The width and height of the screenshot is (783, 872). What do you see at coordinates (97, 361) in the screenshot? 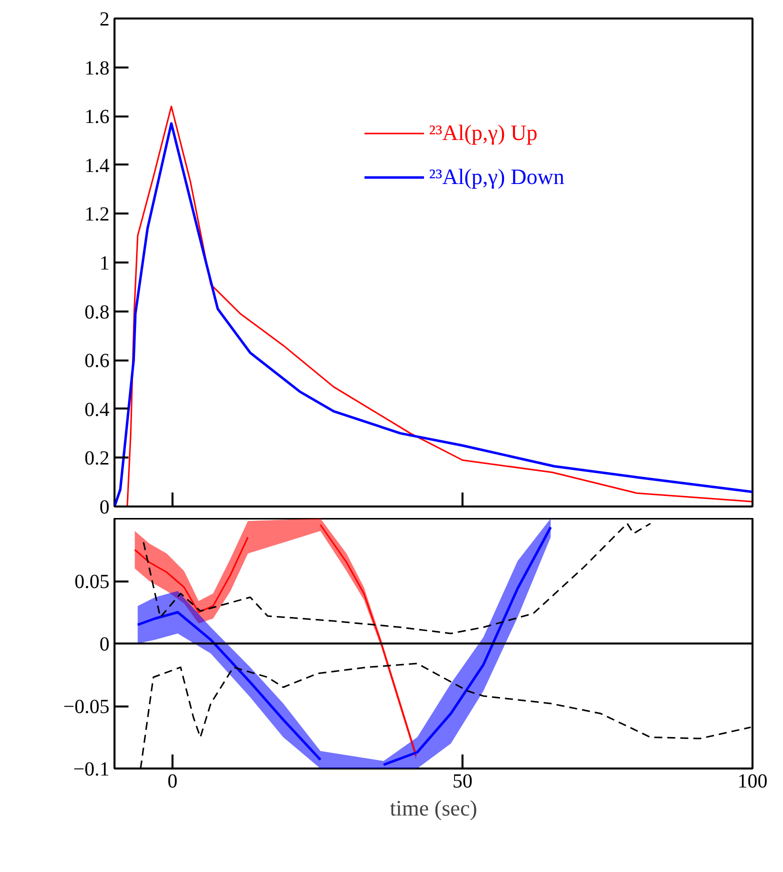
I see `y-tick-label: 0.6` at bounding box center [97, 361].